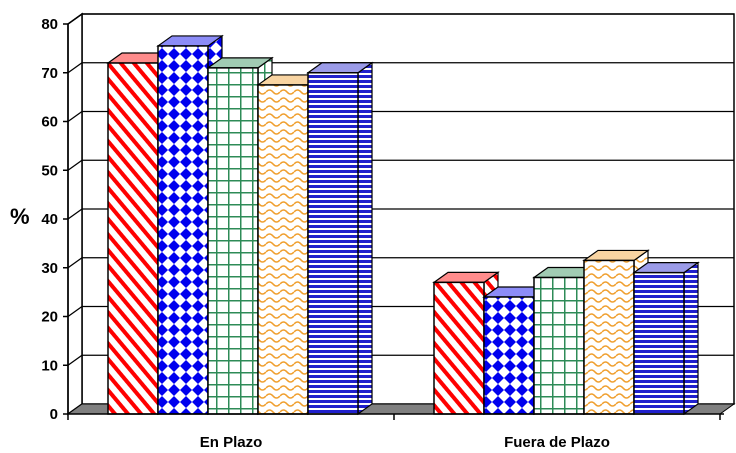 This screenshot has width=736, height=453. I want to click on y-tick-label: 20, so click(49, 317).